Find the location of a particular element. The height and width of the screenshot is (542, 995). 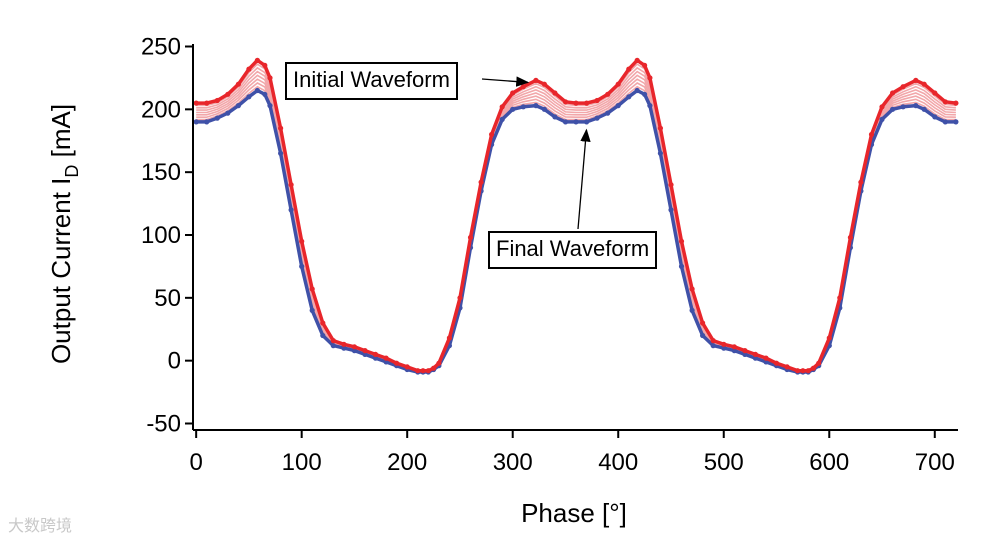

y-axis-ticks: 250 200 150 100 50 0 -50 is located at coordinates (167, 235).